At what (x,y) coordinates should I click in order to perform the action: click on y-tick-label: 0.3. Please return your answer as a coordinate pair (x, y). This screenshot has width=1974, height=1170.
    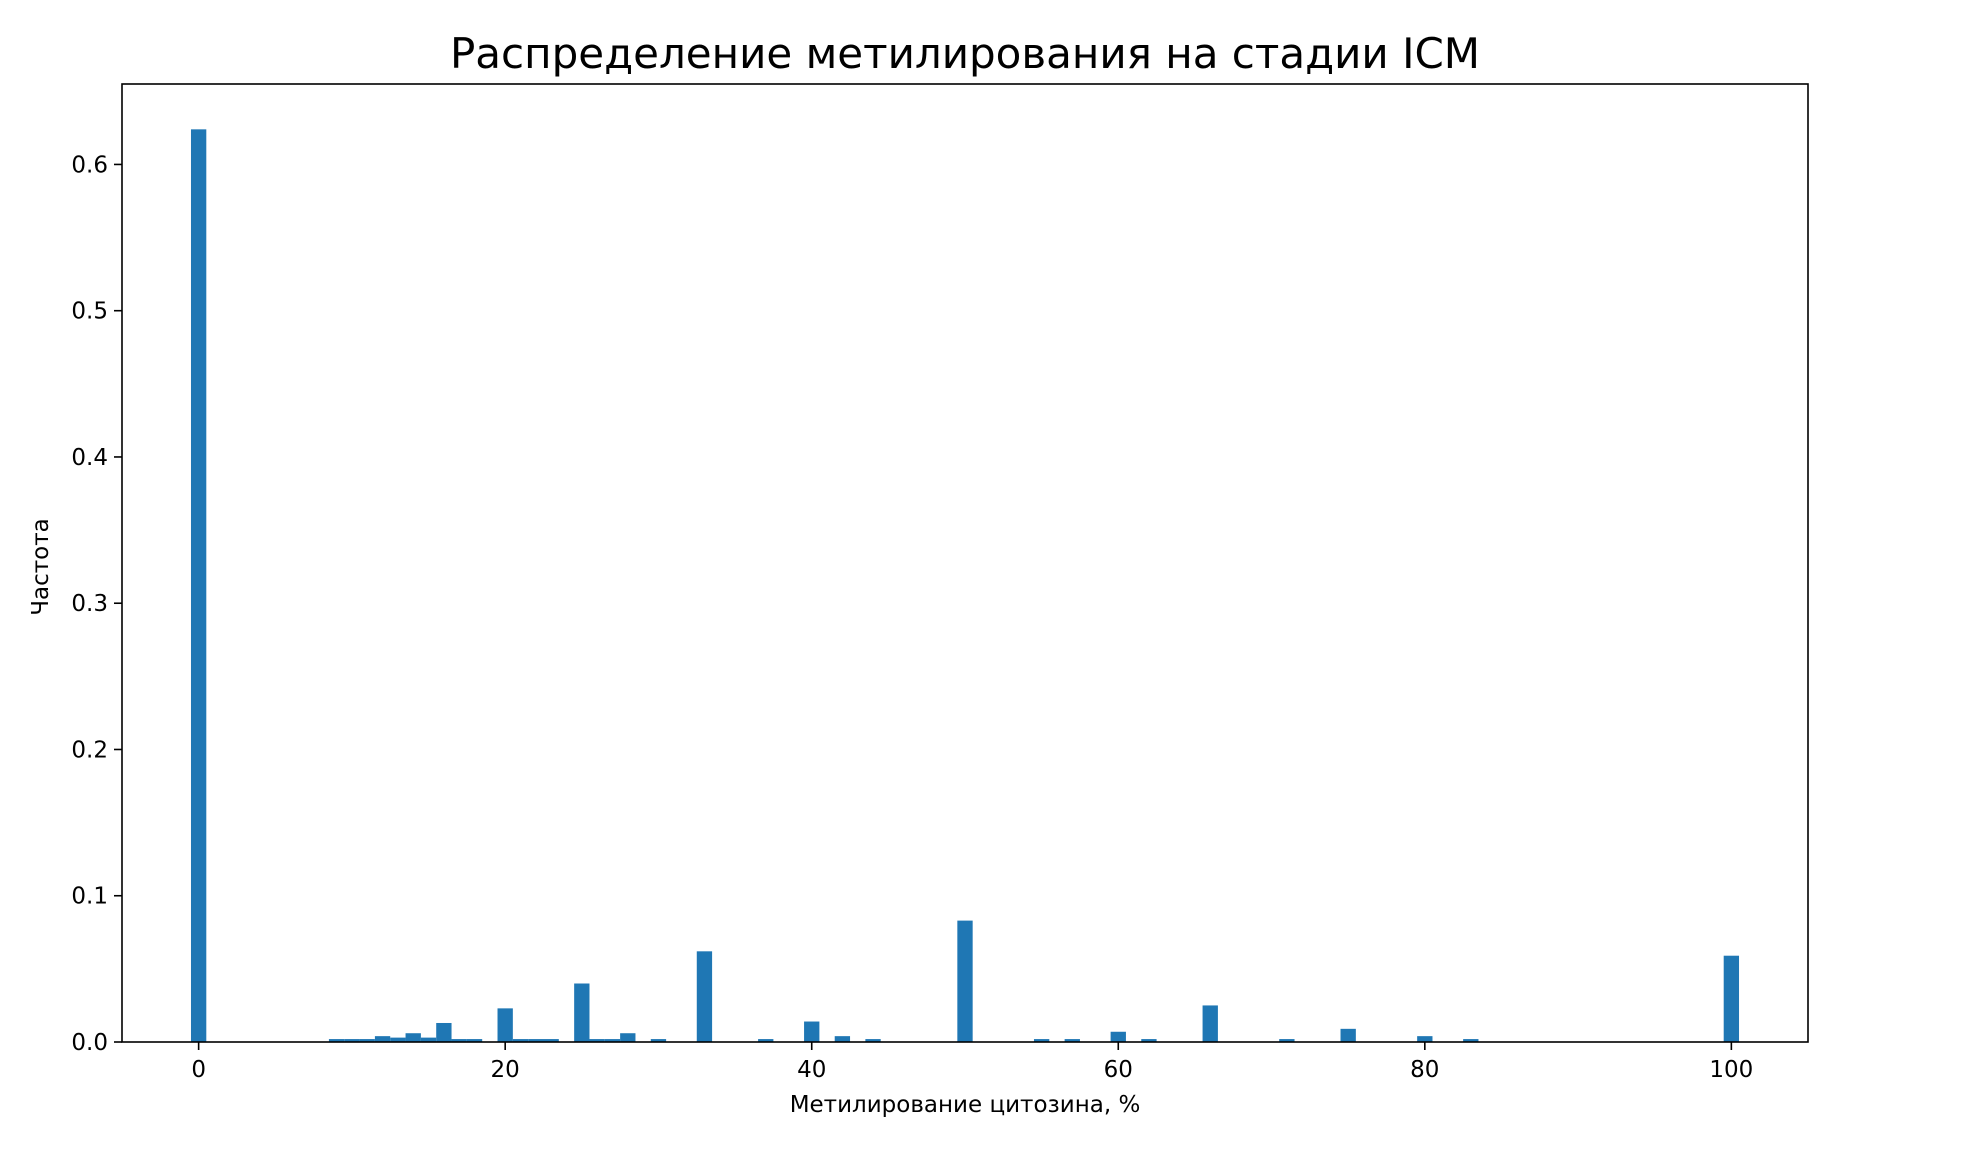
    Looking at the image, I should click on (89, 604).